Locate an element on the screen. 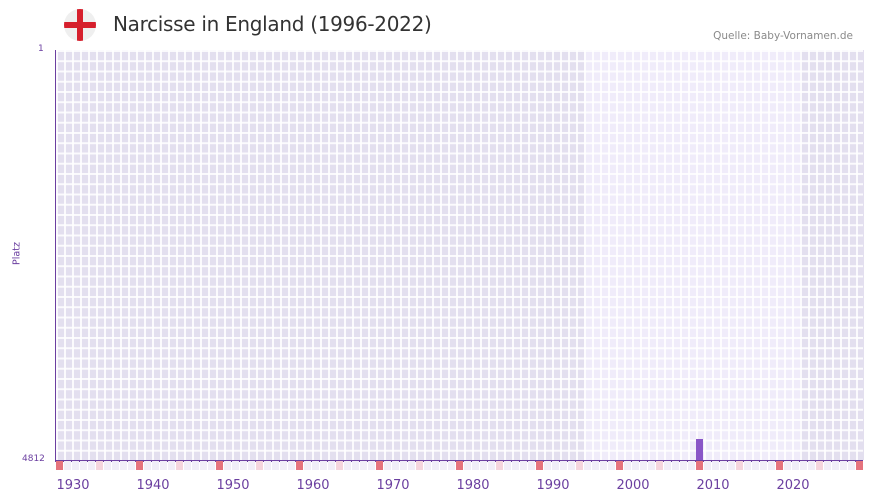 This screenshot has width=873, height=502. x-axis-labels: 1930 1940 1950 1960 1970 1980 1990 2000 2010 2020 is located at coordinates (436, 488).